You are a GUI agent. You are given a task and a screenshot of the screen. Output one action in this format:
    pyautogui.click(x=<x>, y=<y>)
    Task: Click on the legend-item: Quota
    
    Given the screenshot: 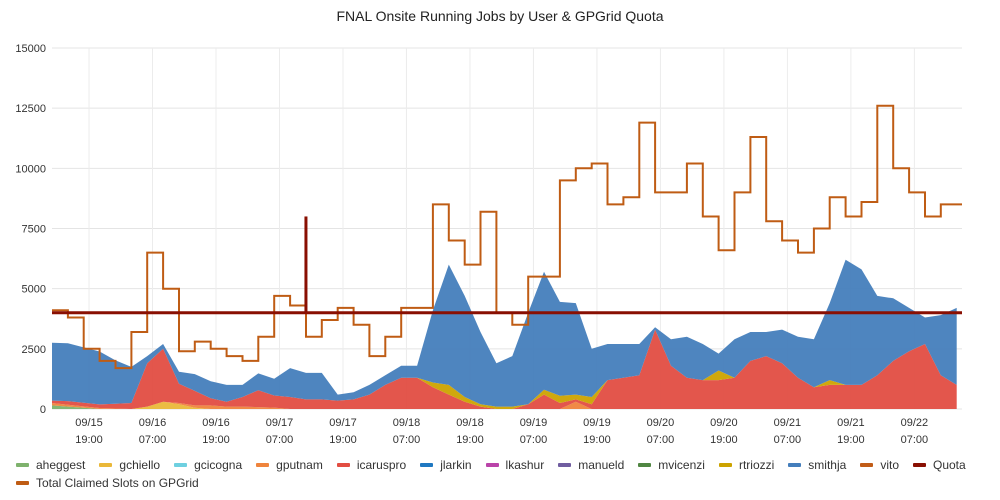 What is the action you would take?
    pyautogui.click(x=939, y=465)
    